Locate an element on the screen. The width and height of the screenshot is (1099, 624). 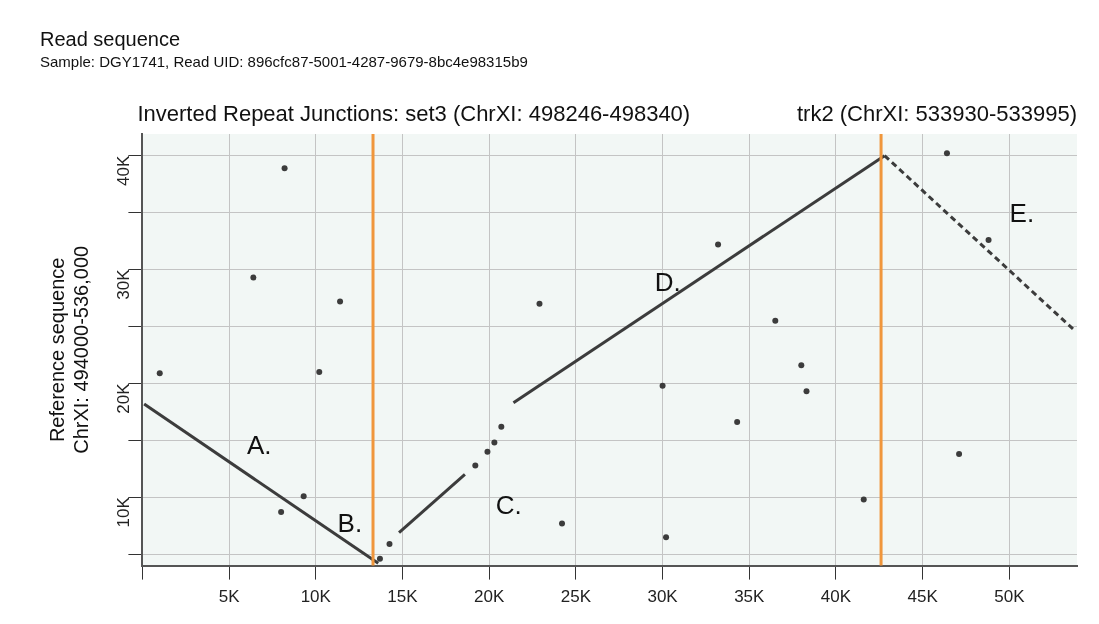
annotation: C. is located at coordinates (508, 504).